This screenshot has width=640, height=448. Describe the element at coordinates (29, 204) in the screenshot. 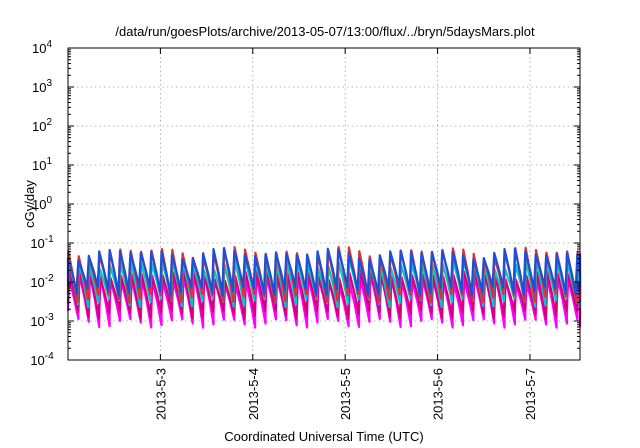

I see `y-axis-label: cGy/day` at that location.